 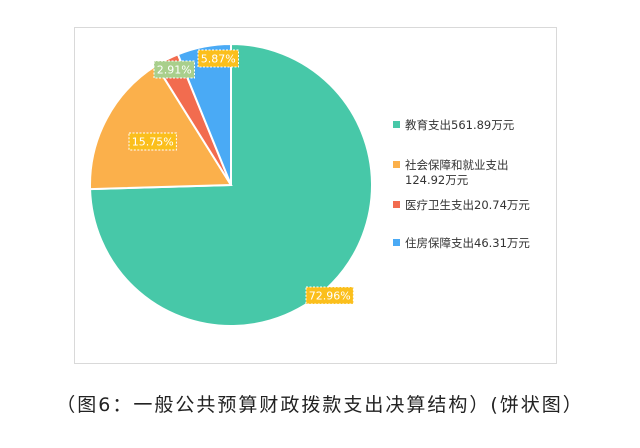 I want to click on figure-caption: （图6：一般公共预算财政拨款支出决算结构）(饼状图）, so click(x=320, y=405).